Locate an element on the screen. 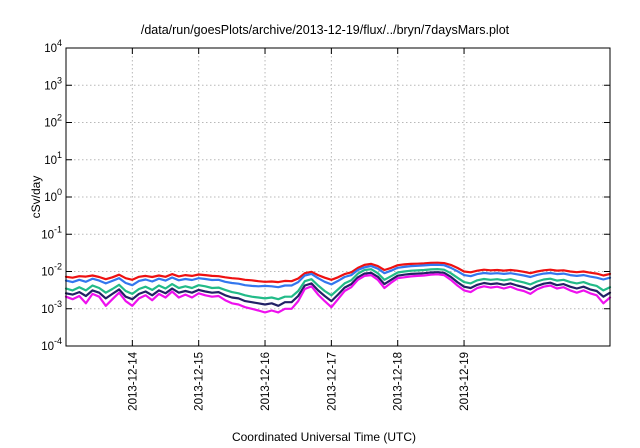 The width and height of the screenshot is (640, 448). x-tick-label: 2013-12-18 is located at coordinates (399, 381).